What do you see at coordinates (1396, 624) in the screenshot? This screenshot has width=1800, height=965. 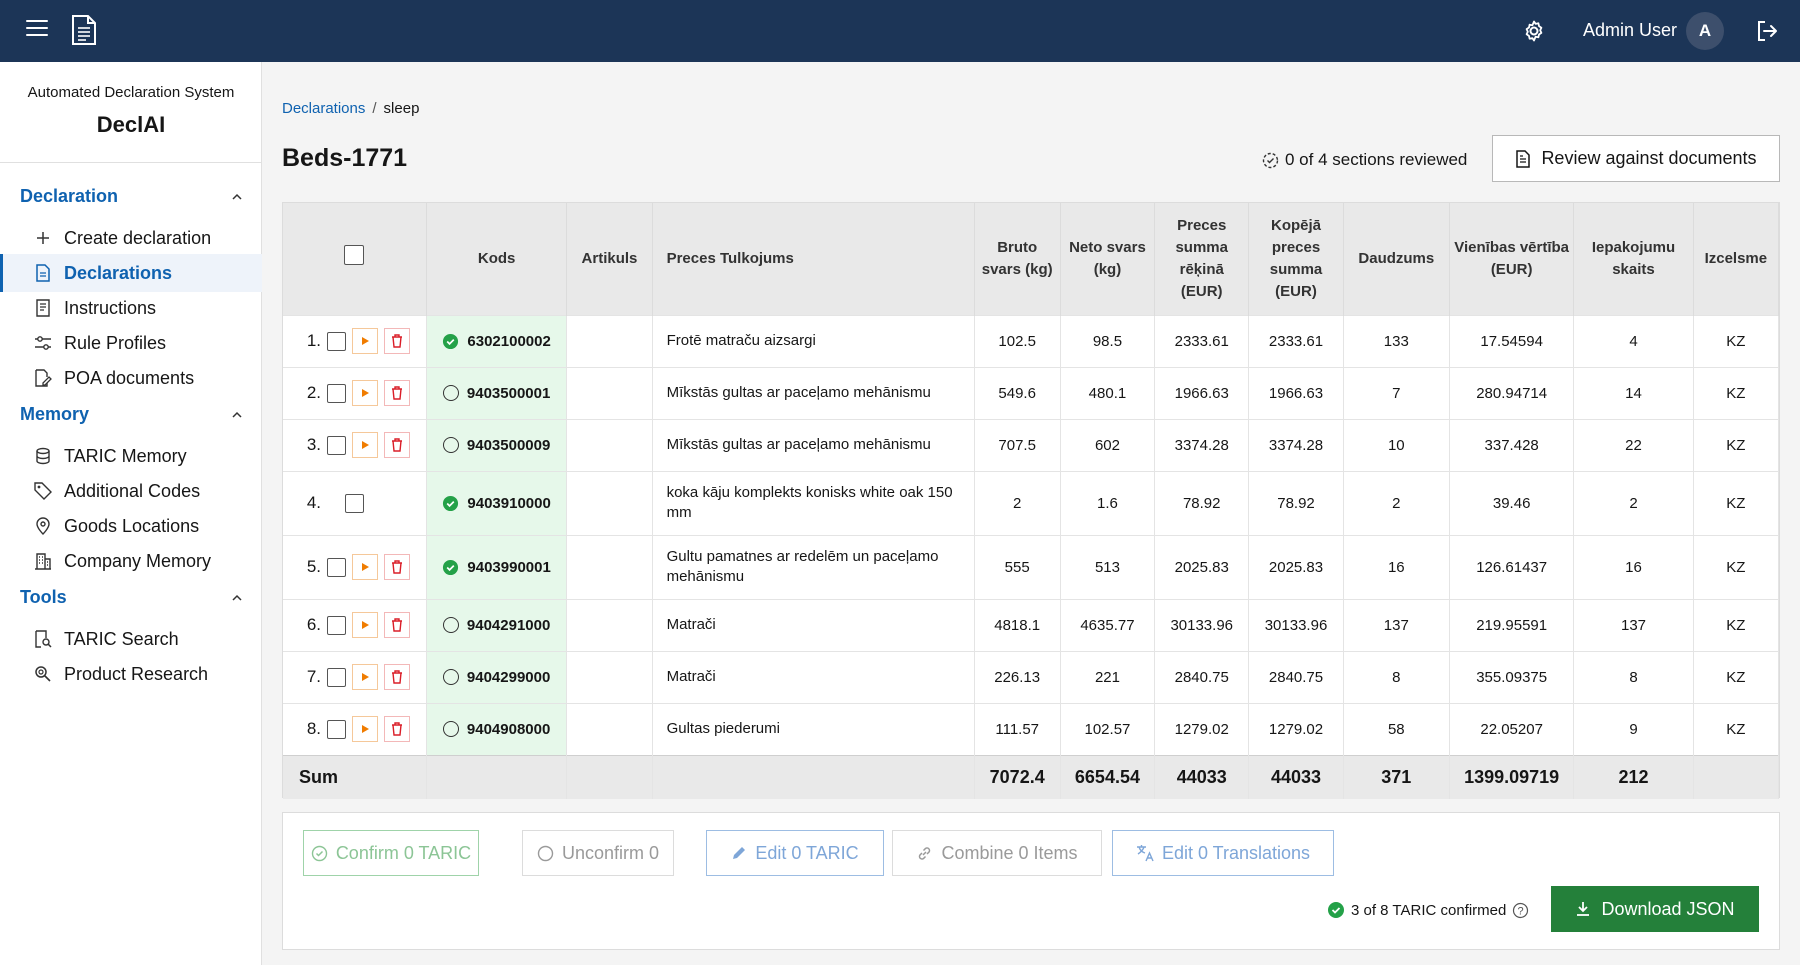 I see `cell-daudzums: 137` at bounding box center [1396, 624].